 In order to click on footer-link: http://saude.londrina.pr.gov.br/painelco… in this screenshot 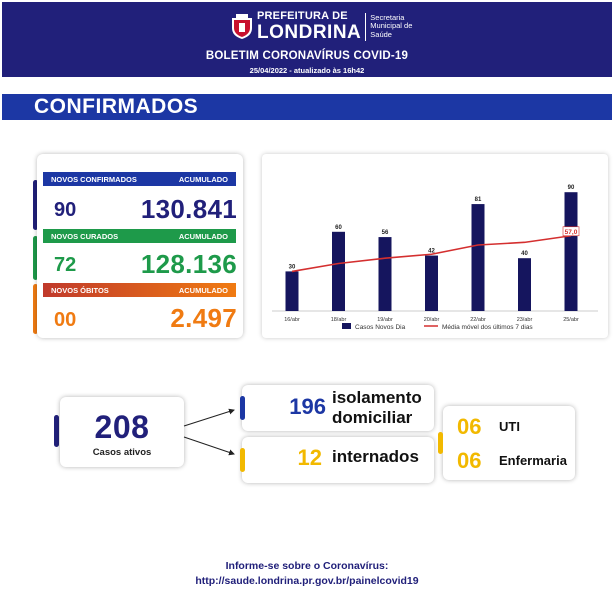, I will do `click(307, 581)`.